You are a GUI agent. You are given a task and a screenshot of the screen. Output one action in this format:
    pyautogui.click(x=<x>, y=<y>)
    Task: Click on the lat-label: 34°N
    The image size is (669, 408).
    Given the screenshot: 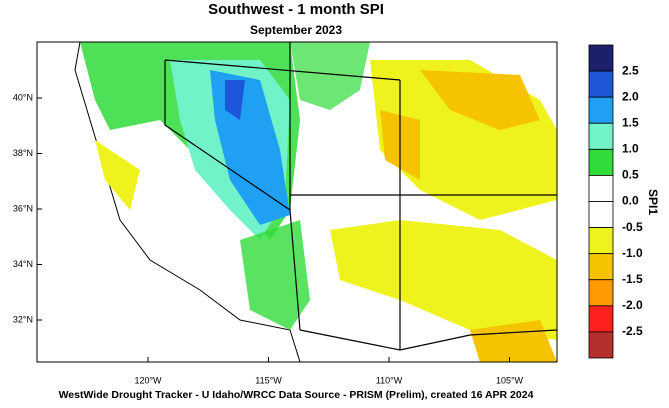 What is the action you would take?
    pyautogui.click(x=23, y=264)
    